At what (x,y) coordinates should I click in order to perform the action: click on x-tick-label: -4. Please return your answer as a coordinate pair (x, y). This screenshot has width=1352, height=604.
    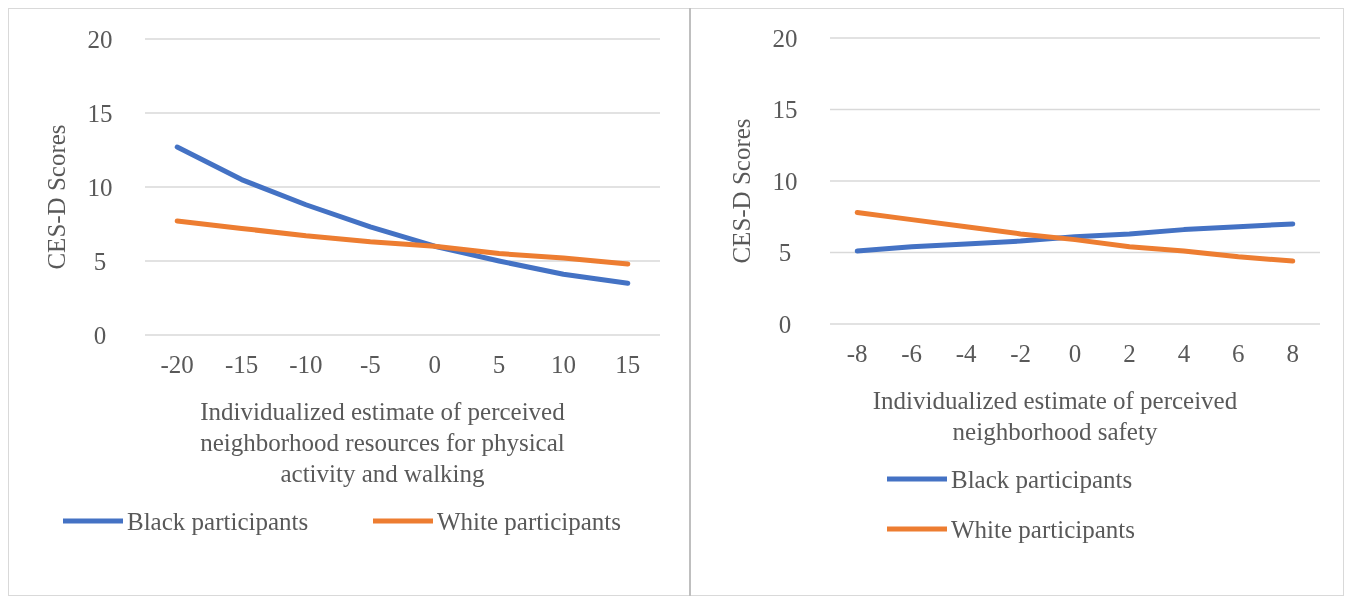
    Looking at the image, I should click on (966, 353).